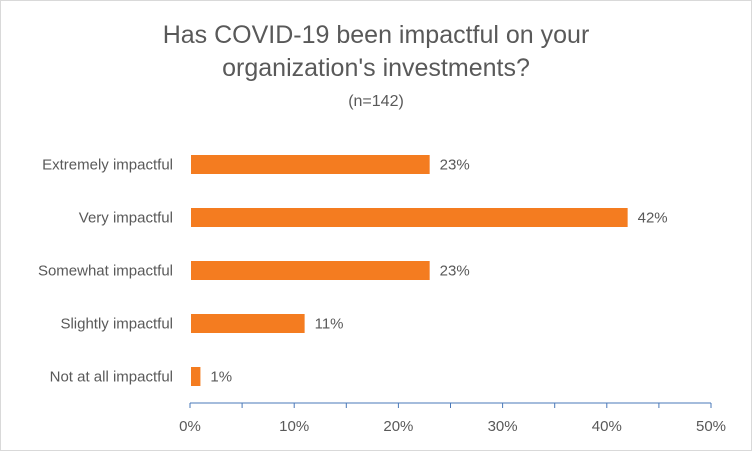 The image size is (752, 451). I want to click on category-label: Very impactful, so click(126, 218).